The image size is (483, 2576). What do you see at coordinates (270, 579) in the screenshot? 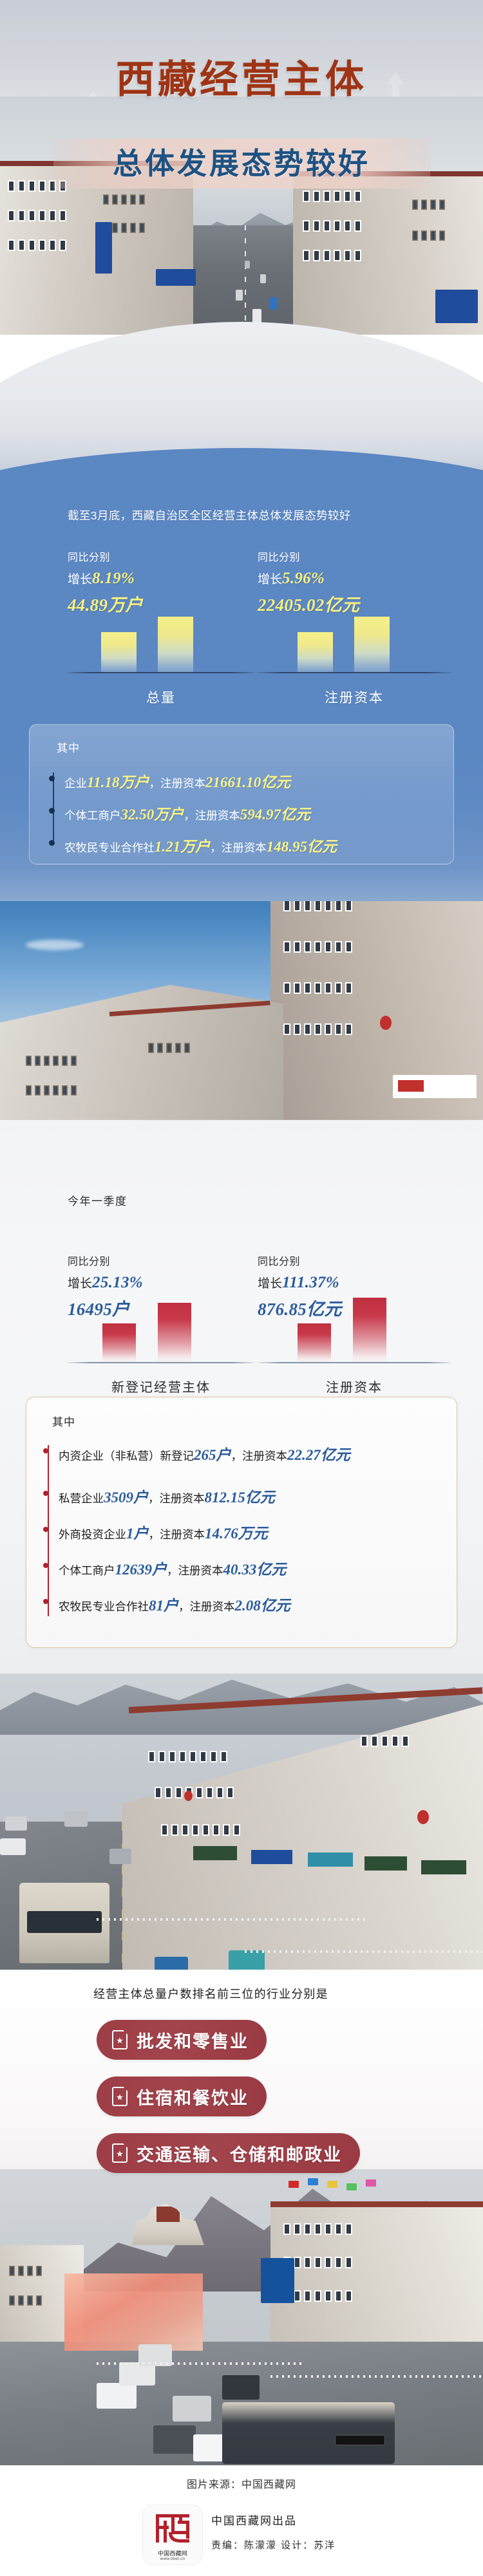
I see `growth-prefix-capital: 增长` at bounding box center [270, 579].